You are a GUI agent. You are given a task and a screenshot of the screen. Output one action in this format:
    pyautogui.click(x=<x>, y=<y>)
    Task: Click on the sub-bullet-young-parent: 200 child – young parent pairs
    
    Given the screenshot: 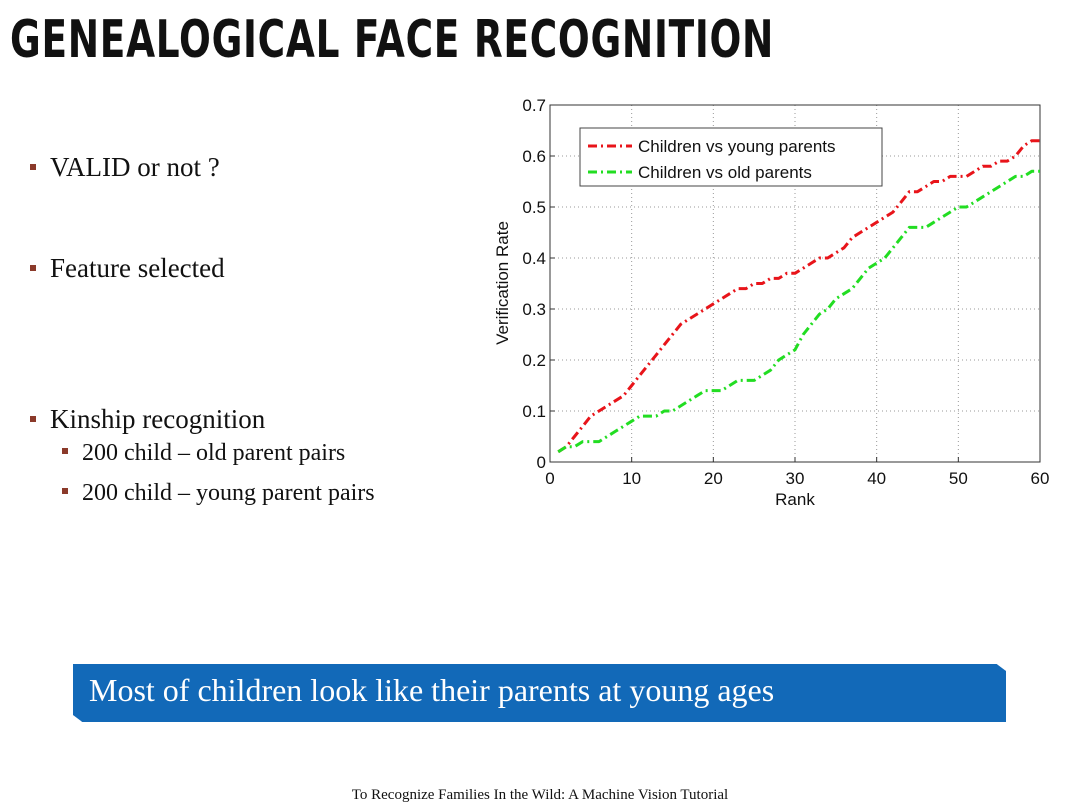 What is the action you would take?
    pyautogui.click(x=218, y=493)
    